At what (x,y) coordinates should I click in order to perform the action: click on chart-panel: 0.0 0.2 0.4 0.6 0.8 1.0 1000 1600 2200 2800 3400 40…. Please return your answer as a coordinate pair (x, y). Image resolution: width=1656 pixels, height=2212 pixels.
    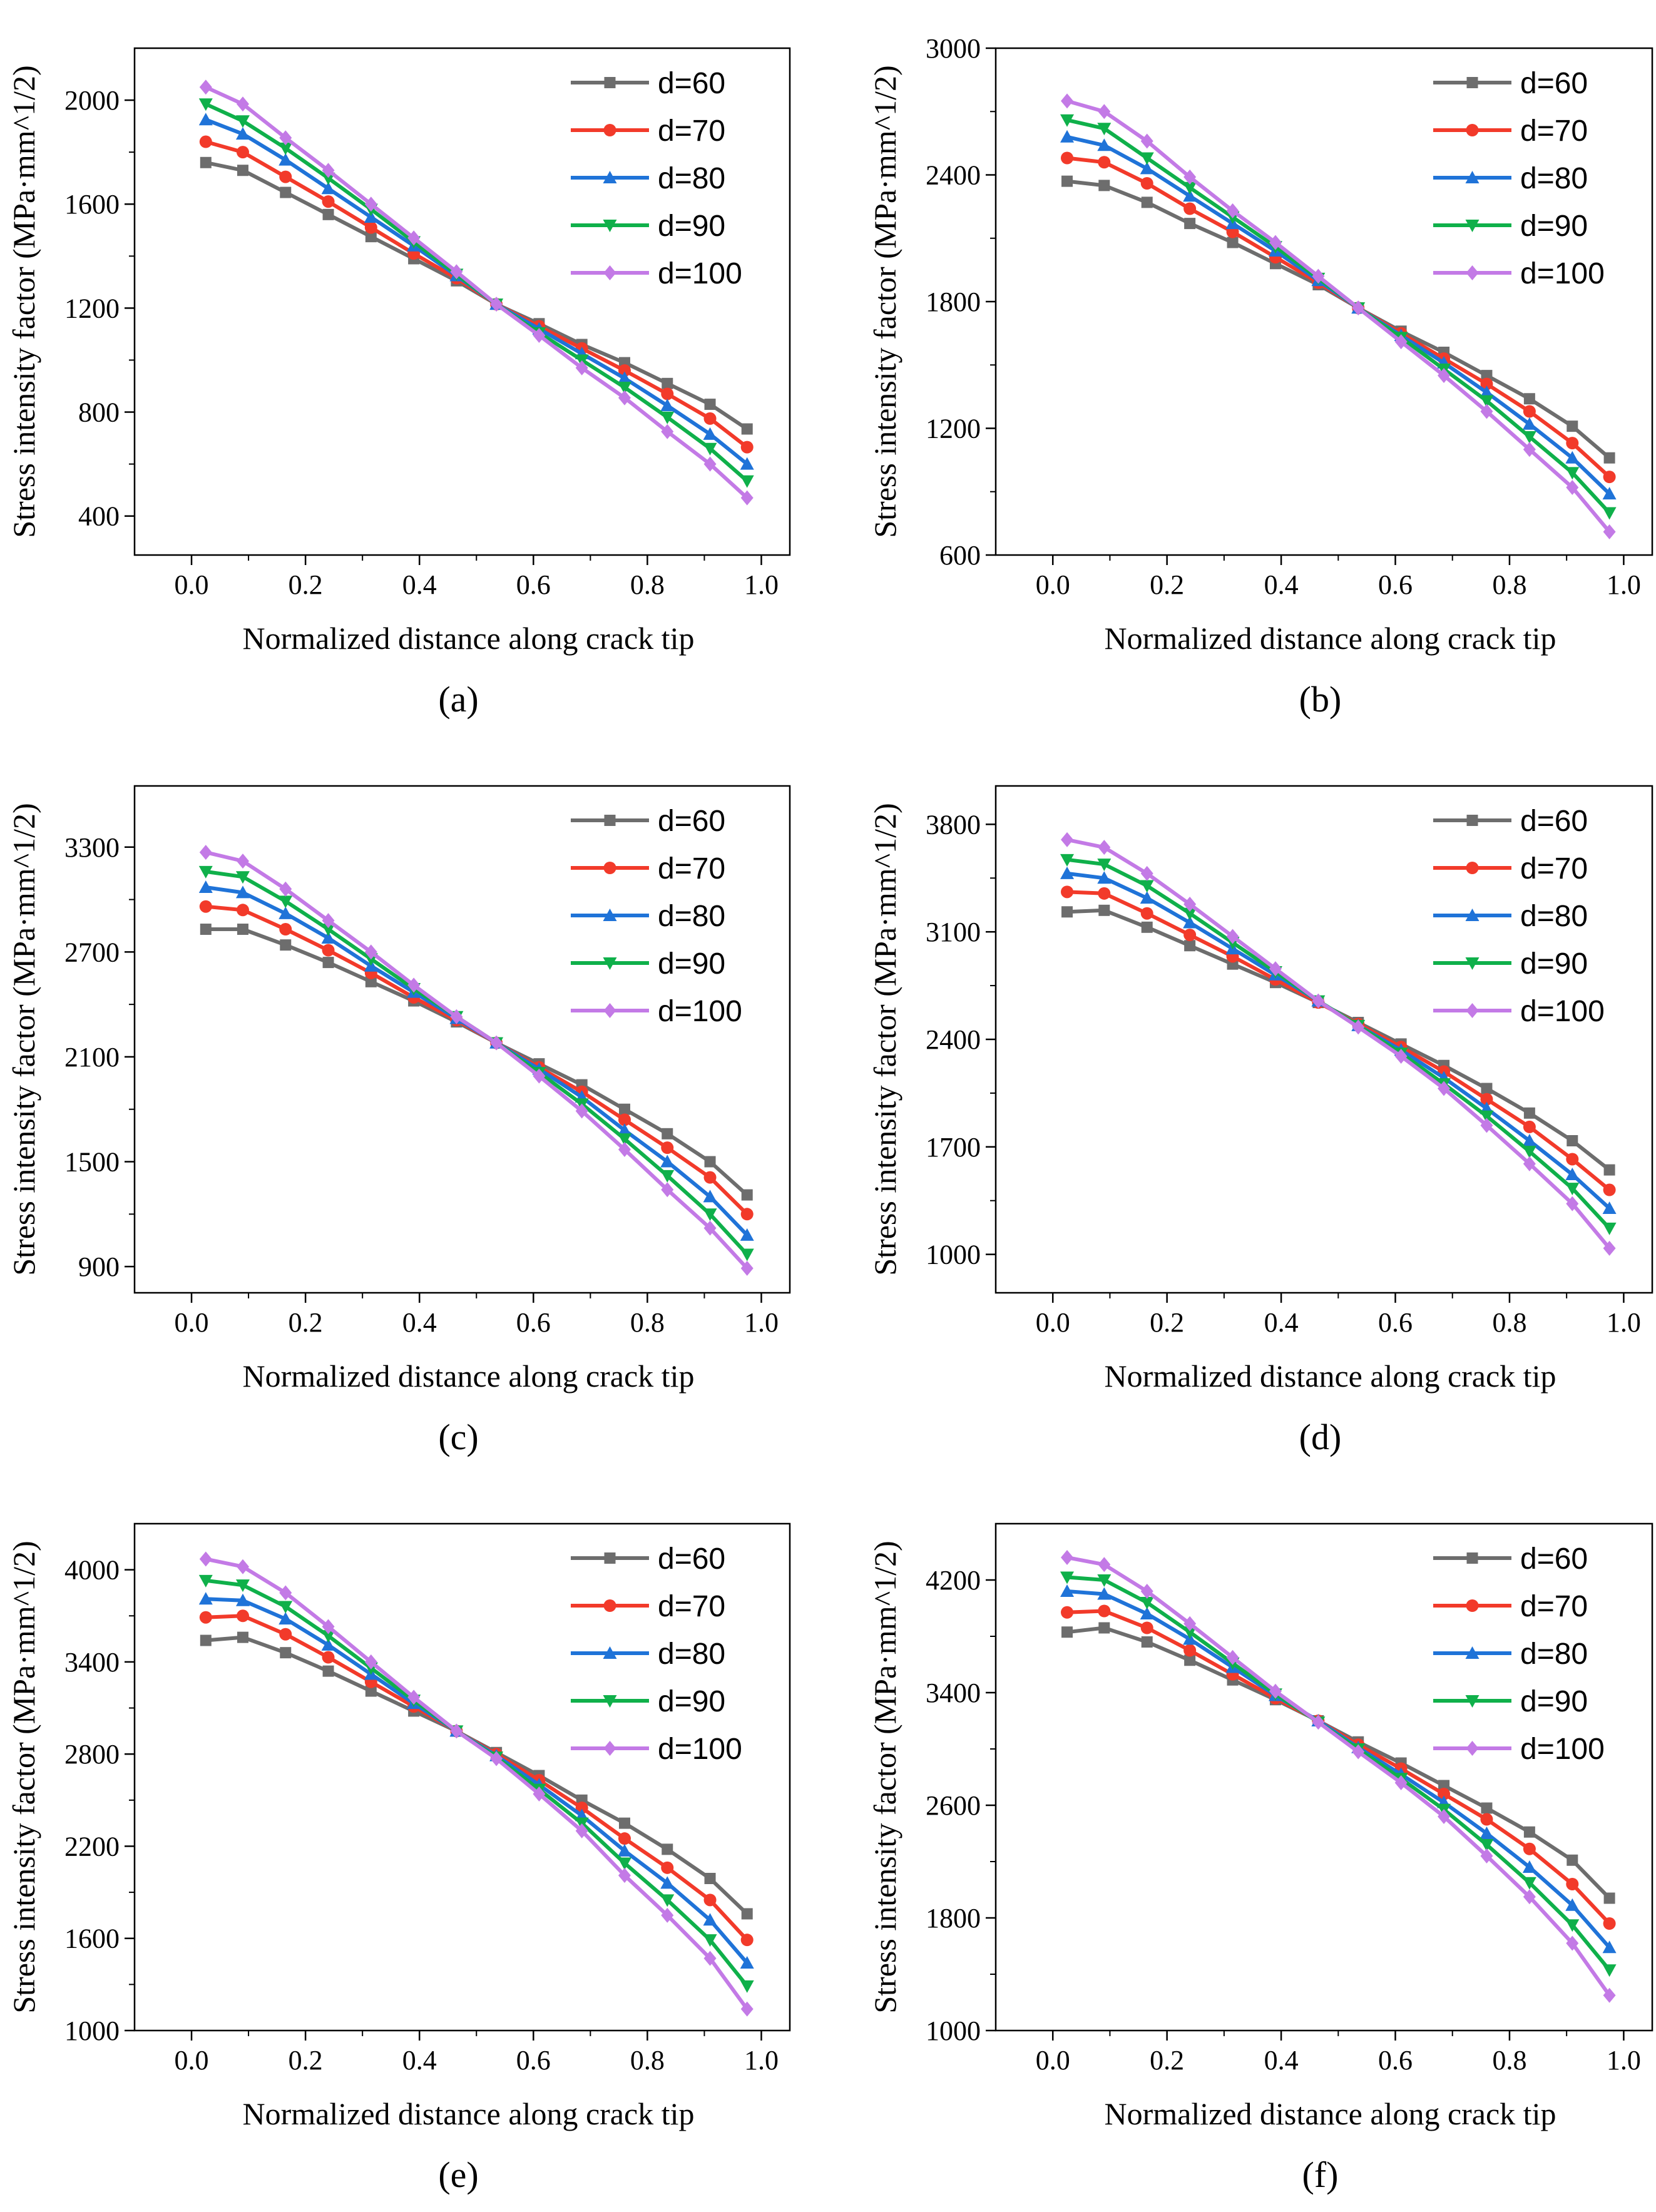
    Looking at the image, I should click on (398, 1858).